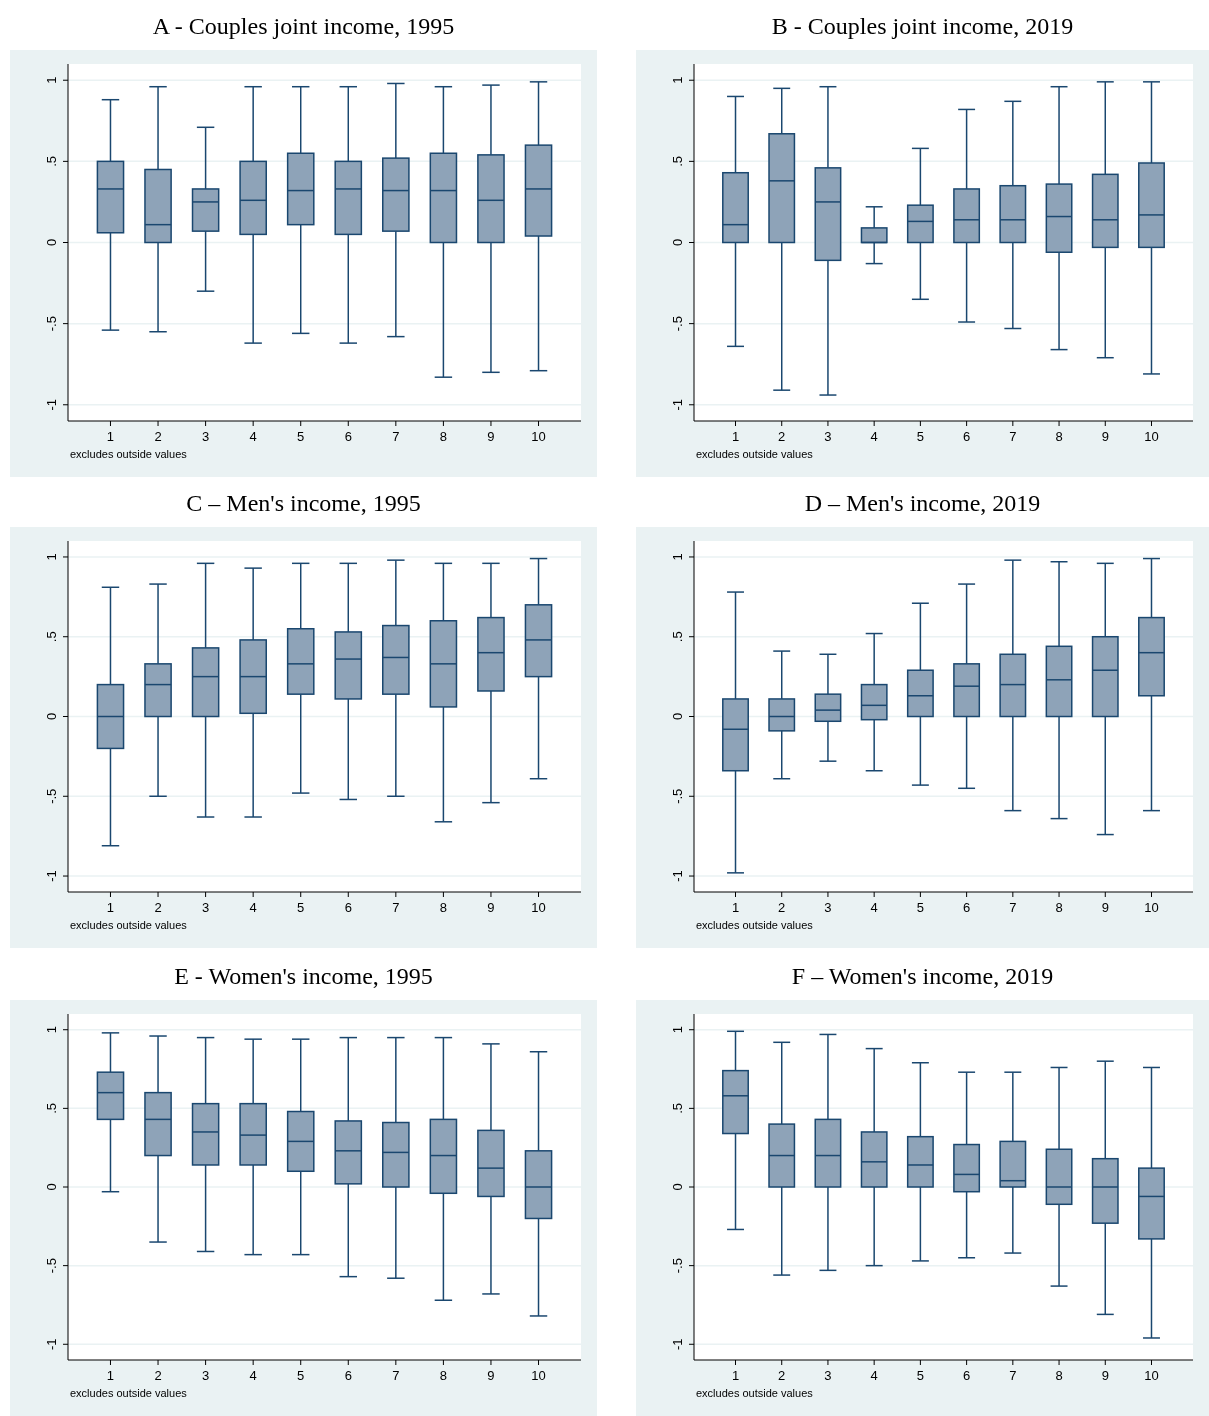 This screenshot has width=1209, height=1416. I want to click on chart-title: A - Couples joint income, 1995, so click(303, 26).